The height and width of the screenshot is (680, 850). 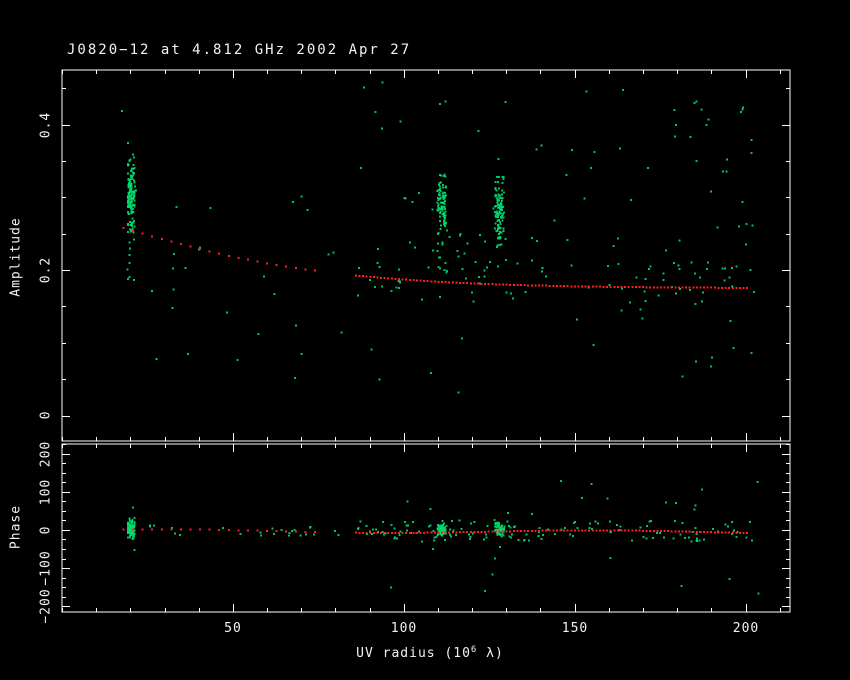 I want to click on amp-ytick-label: 0.4, so click(x=46, y=125).